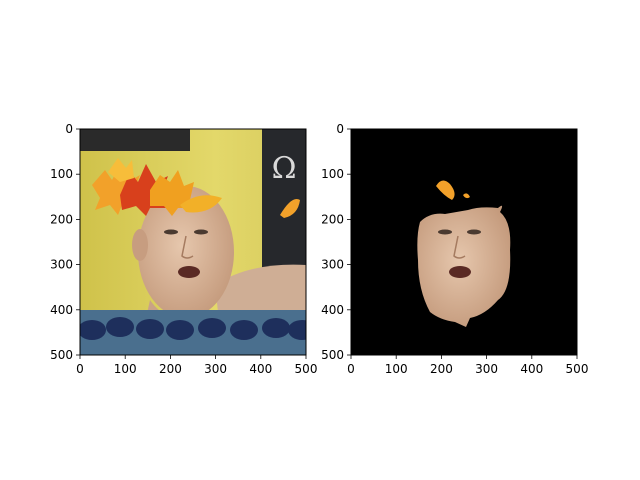 The height and width of the screenshot is (480, 640). What do you see at coordinates (351, 369) in the screenshot?
I see `right-xtick-label: 0` at bounding box center [351, 369].